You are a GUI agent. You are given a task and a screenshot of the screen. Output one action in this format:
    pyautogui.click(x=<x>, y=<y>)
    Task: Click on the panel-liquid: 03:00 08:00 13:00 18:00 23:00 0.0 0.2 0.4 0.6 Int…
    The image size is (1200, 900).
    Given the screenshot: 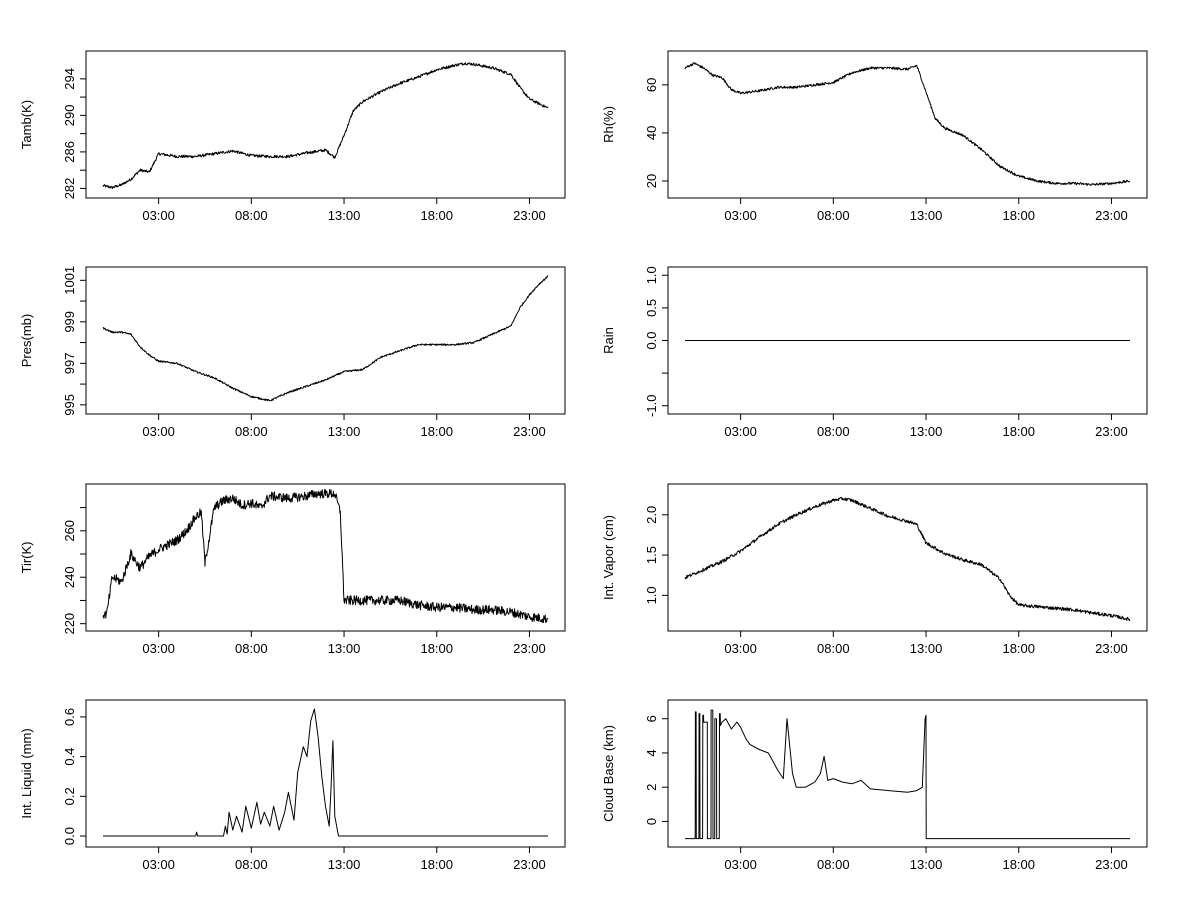 What is the action you would take?
    pyautogui.click(x=292, y=785)
    